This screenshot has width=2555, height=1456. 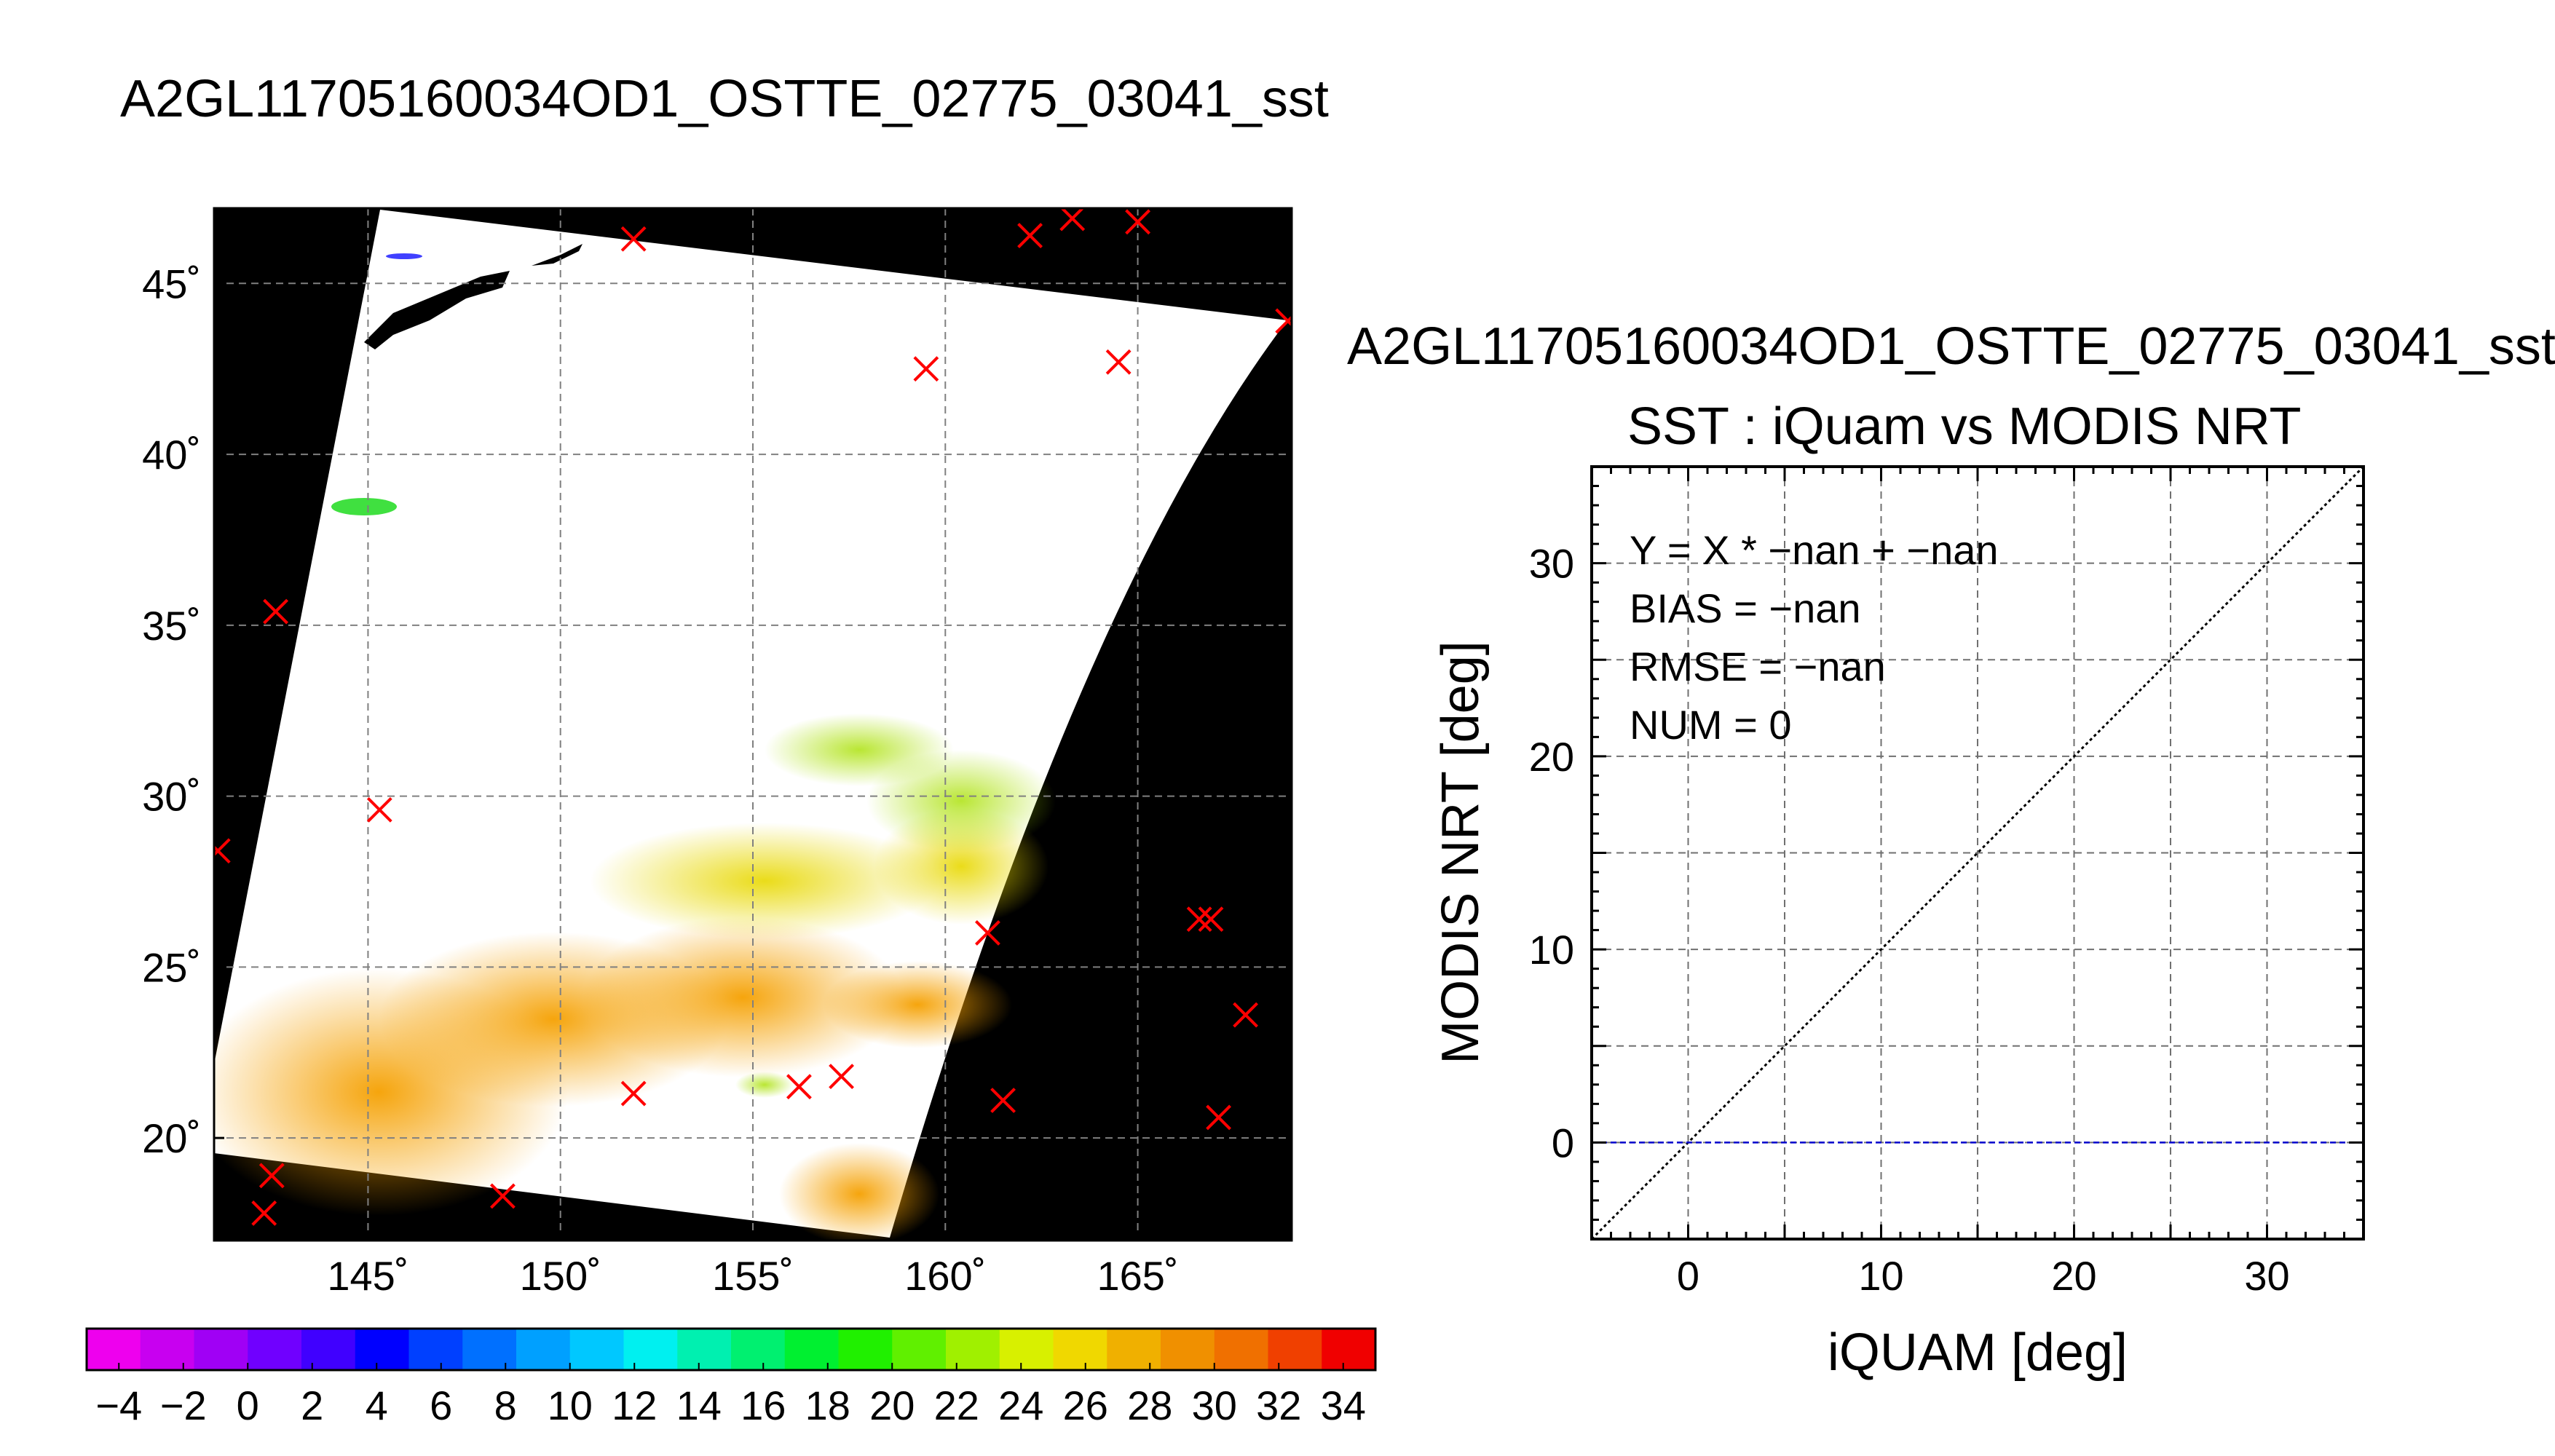 What do you see at coordinates (1814, 550) in the screenshot?
I see `scatter-annotation: Y = X * −nan + −nan` at bounding box center [1814, 550].